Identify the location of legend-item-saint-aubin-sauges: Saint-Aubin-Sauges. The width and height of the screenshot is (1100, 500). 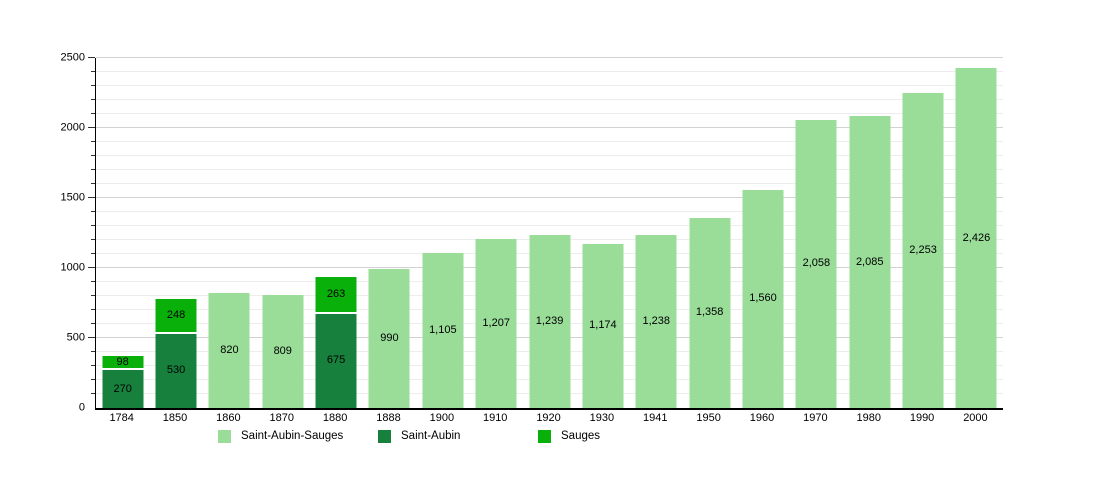
(298, 436).